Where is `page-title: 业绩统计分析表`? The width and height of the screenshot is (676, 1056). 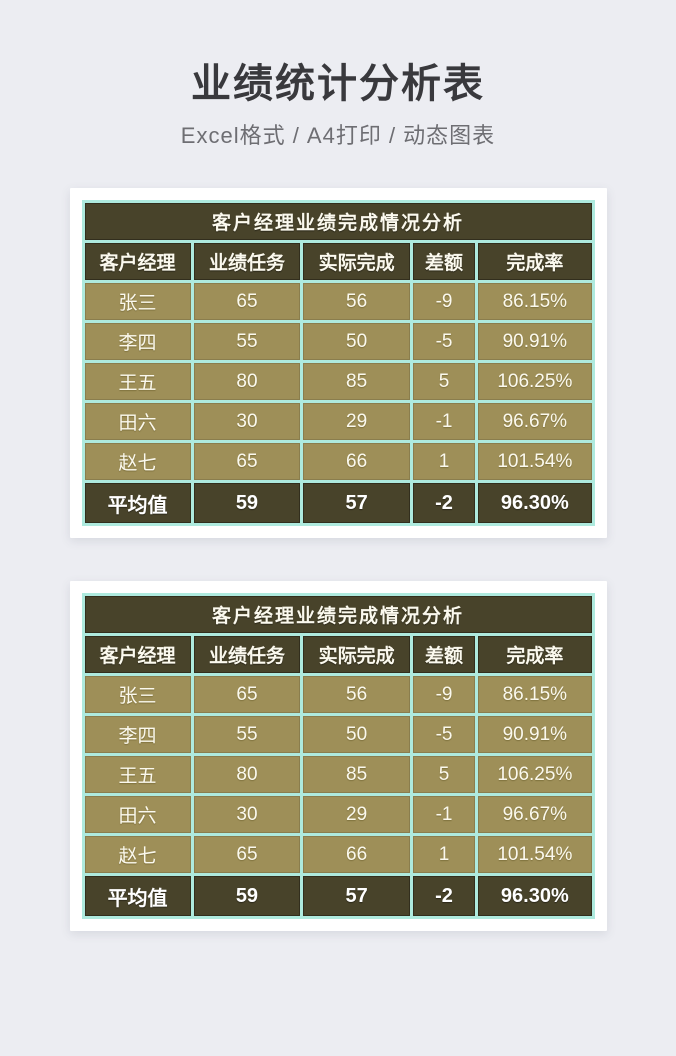
page-title: 业绩统计分析表 is located at coordinates (338, 84).